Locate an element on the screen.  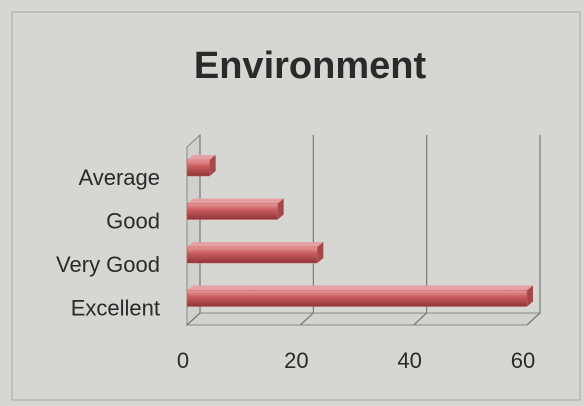
x-tick-label: 60 is located at coordinates (523, 360).